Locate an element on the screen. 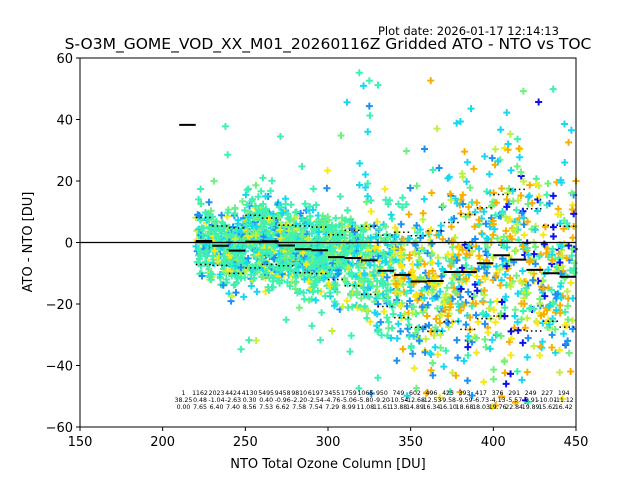 The width and height of the screenshot is (640, 480). x-tick-label: 200 is located at coordinates (162, 442).